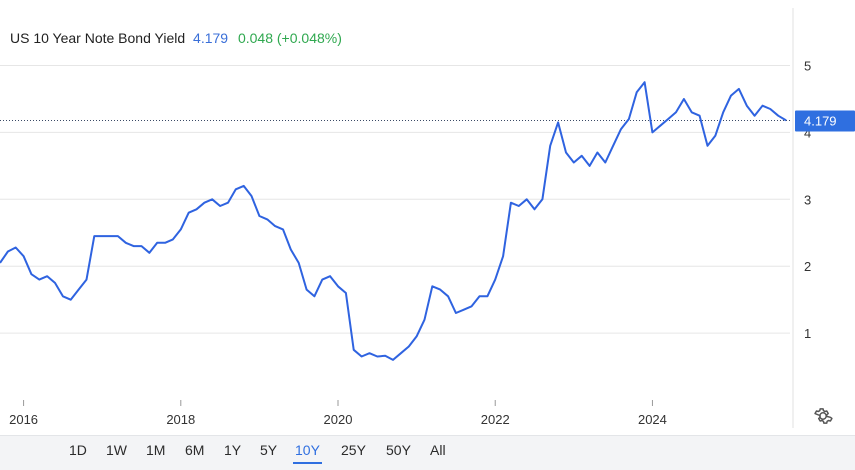 The width and height of the screenshot is (855, 470). I want to click on timeframe-1w: 1W, so click(116, 452).